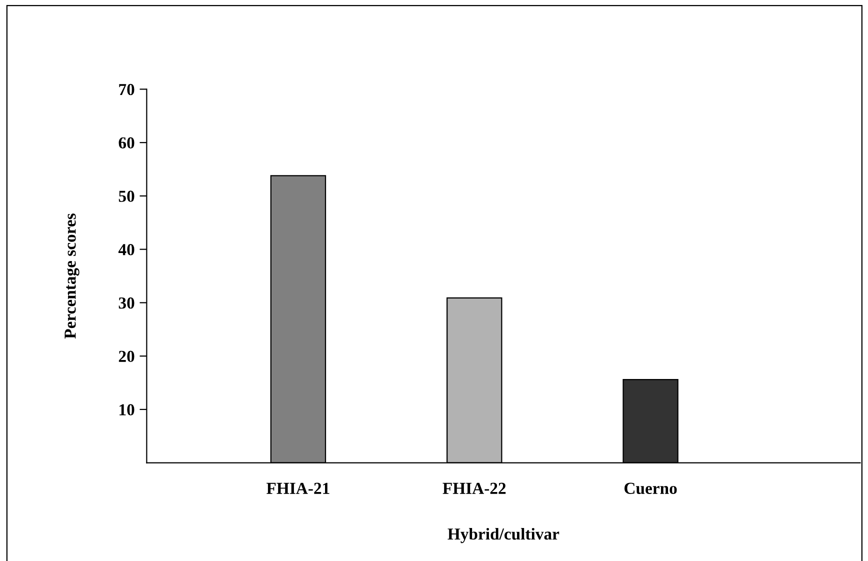 This screenshot has width=868, height=561. What do you see at coordinates (126, 90) in the screenshot?
I see `y-tick-label: 70` at bounding box center [126, 90].